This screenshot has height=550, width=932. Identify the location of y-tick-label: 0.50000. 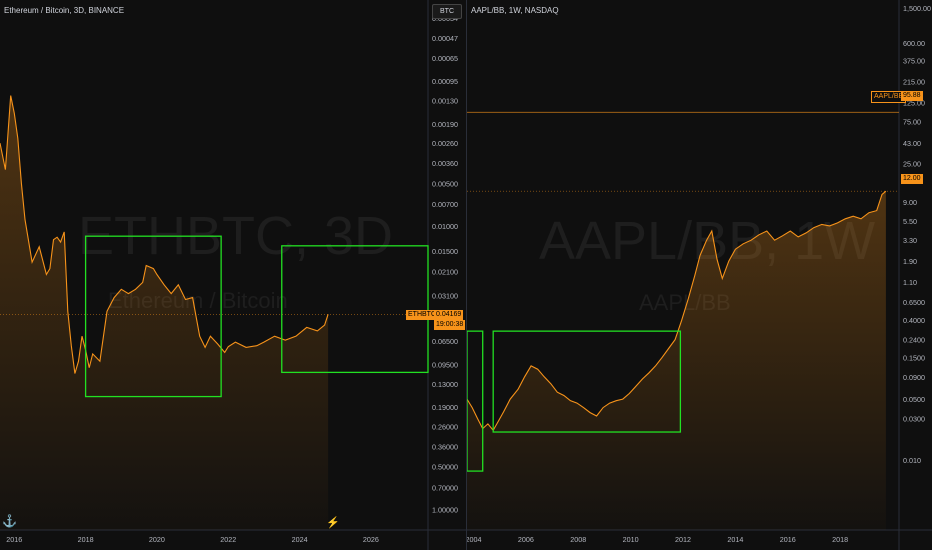
(445, 467).